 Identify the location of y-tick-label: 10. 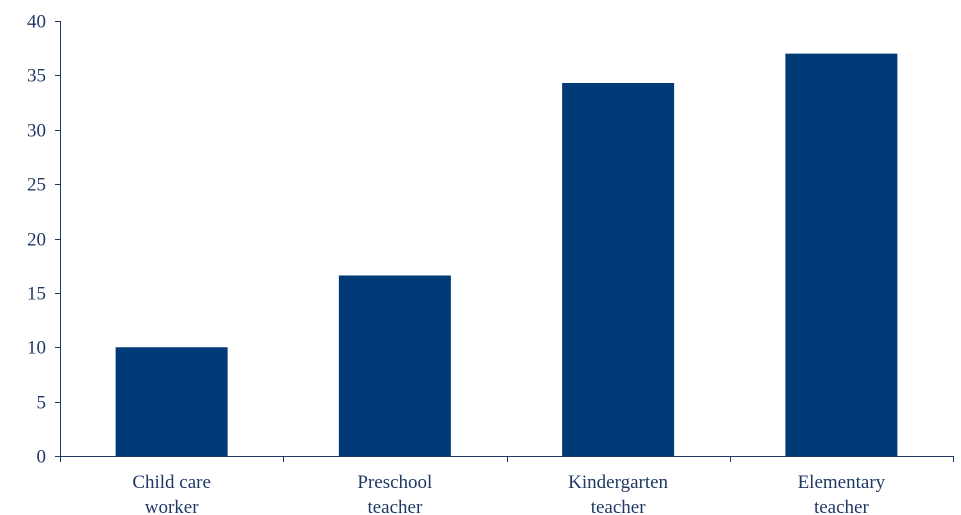
(36, 348).